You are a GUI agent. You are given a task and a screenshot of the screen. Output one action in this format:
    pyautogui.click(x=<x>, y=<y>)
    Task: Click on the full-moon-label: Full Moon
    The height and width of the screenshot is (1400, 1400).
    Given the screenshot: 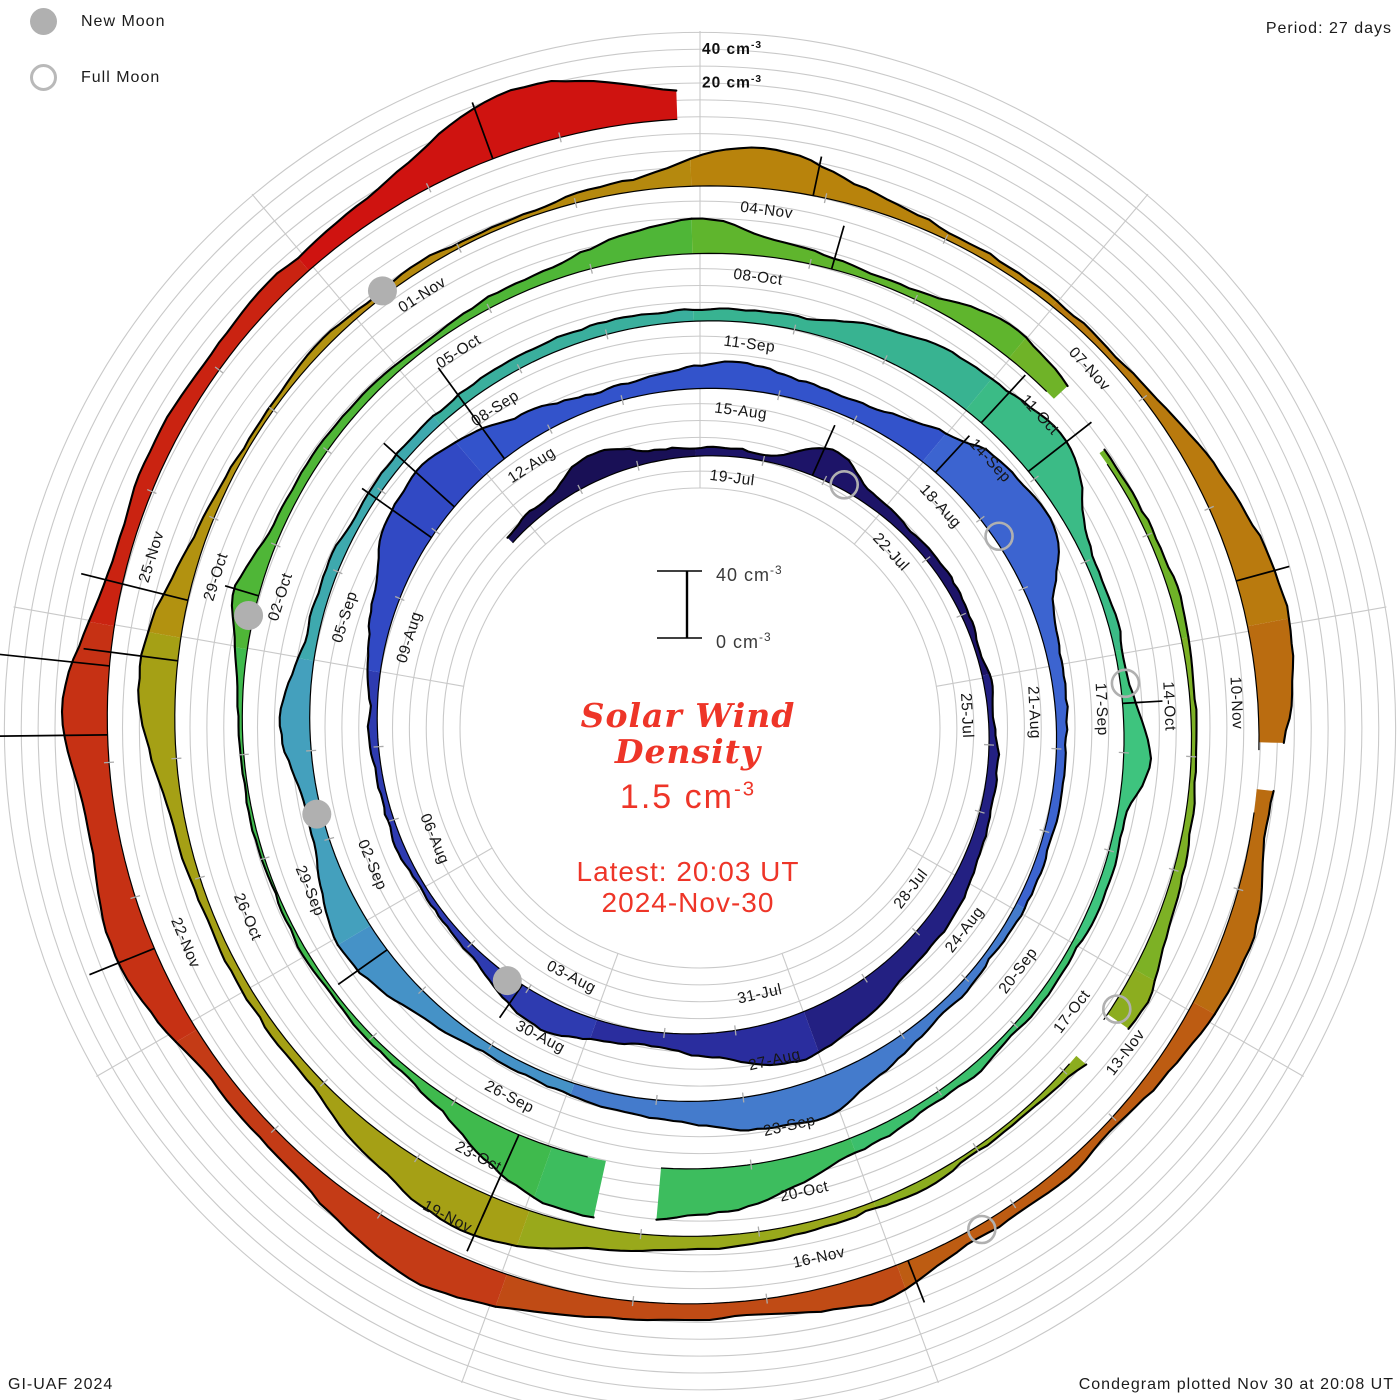 What is the action you would take?
    pyautogui.click(x=121, y=77)
    